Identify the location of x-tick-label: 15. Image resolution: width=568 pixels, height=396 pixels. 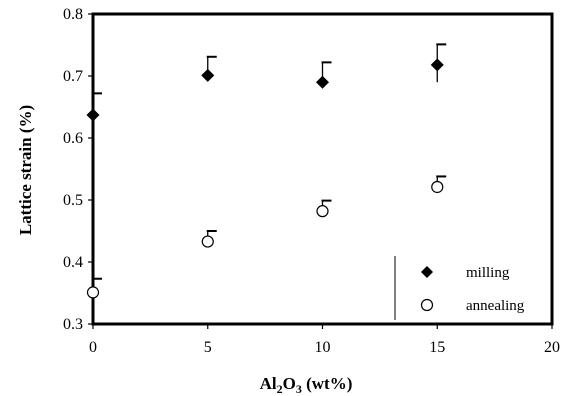
(437, 347).